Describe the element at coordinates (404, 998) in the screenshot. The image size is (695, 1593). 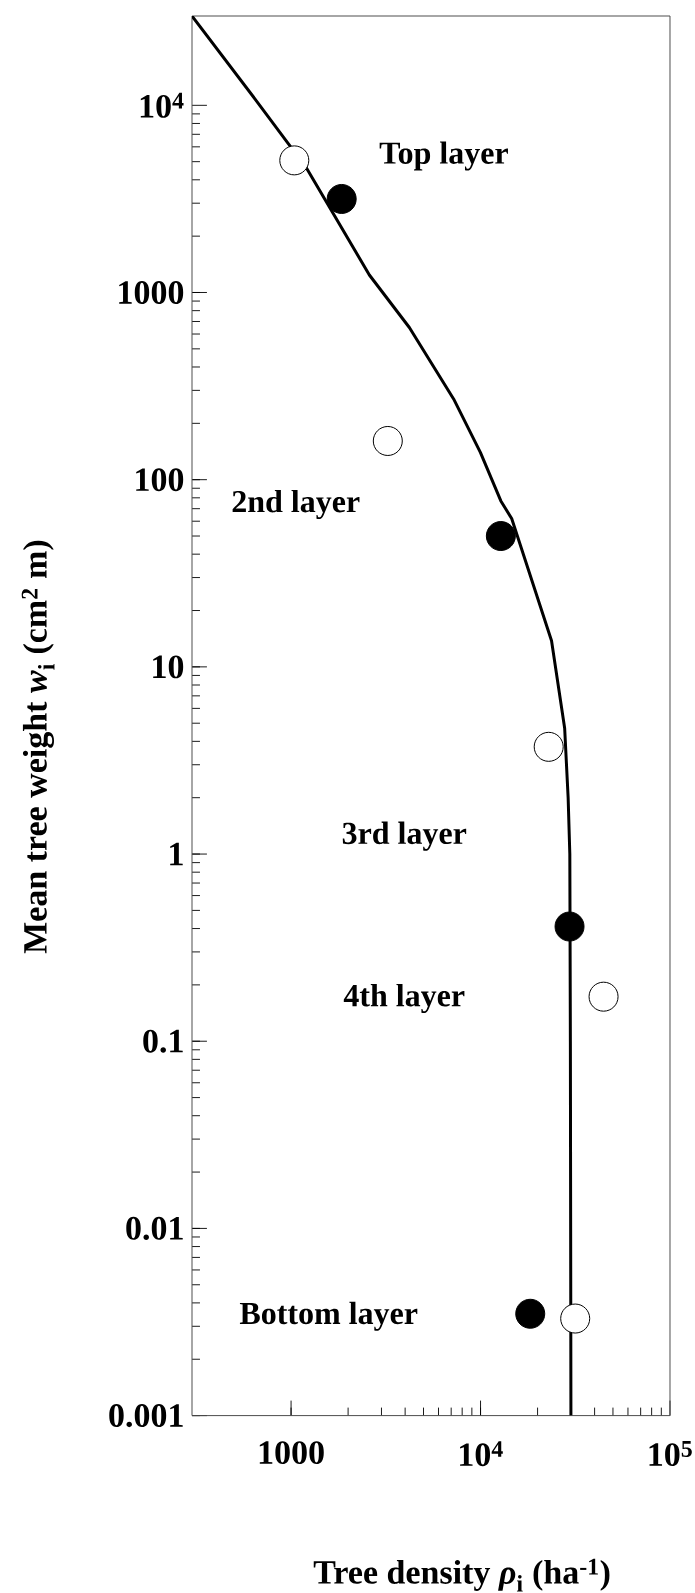
I see `annotation: 4th layer` at that location.